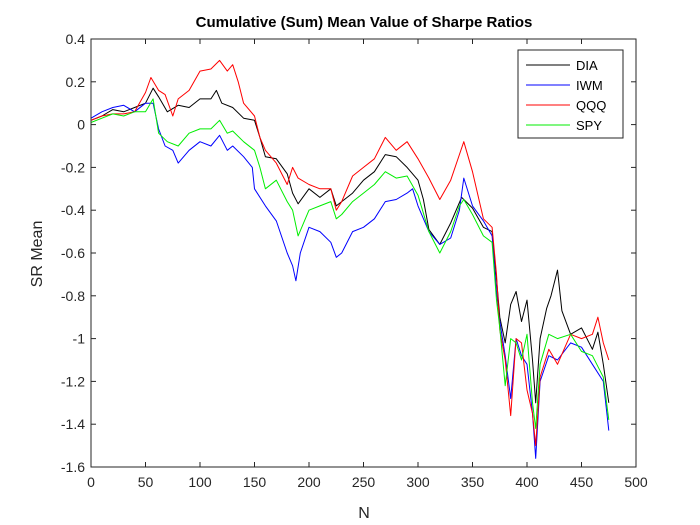 The width and height of the screenshot is (700, 525). What do you see at coordinates (76, 82) in the screenshot?
I see `y-tick-label: 0.2` at bounding box center [76, 82].